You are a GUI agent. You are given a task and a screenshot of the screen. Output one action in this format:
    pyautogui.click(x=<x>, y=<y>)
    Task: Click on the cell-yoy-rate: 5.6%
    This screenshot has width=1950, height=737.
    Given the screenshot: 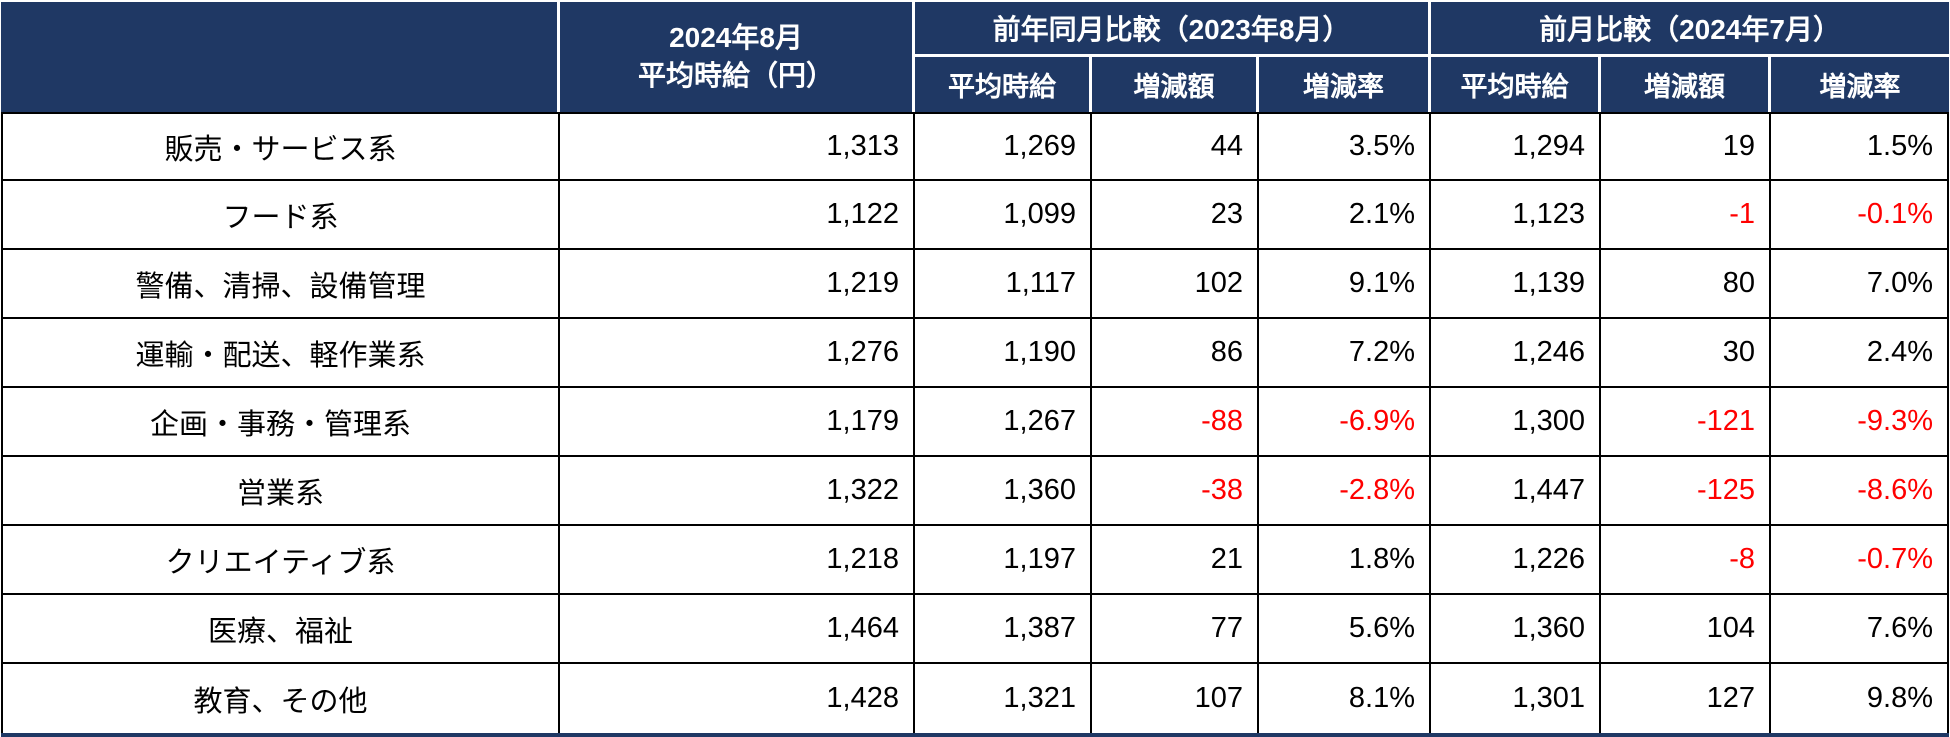 What is the action you would take?
    pyautogui.click(x=1345, y=629)
    